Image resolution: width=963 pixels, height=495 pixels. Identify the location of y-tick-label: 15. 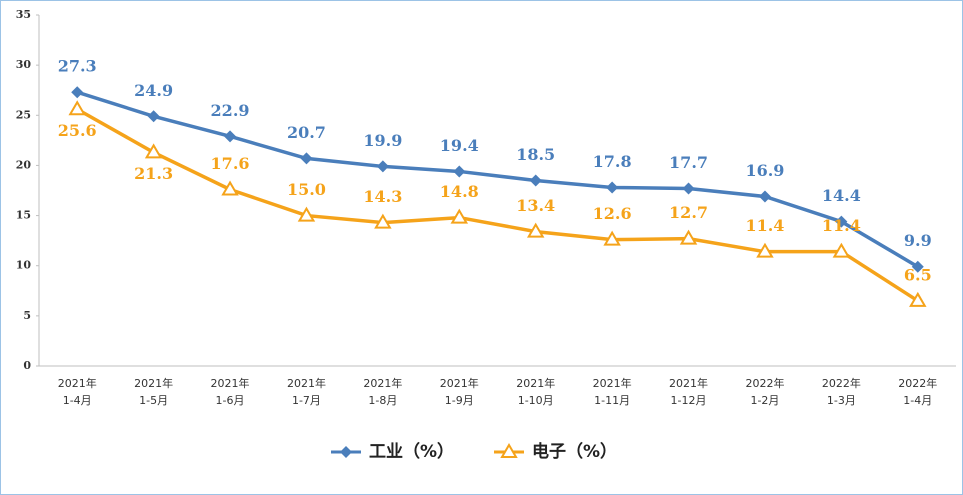
(23, 215).